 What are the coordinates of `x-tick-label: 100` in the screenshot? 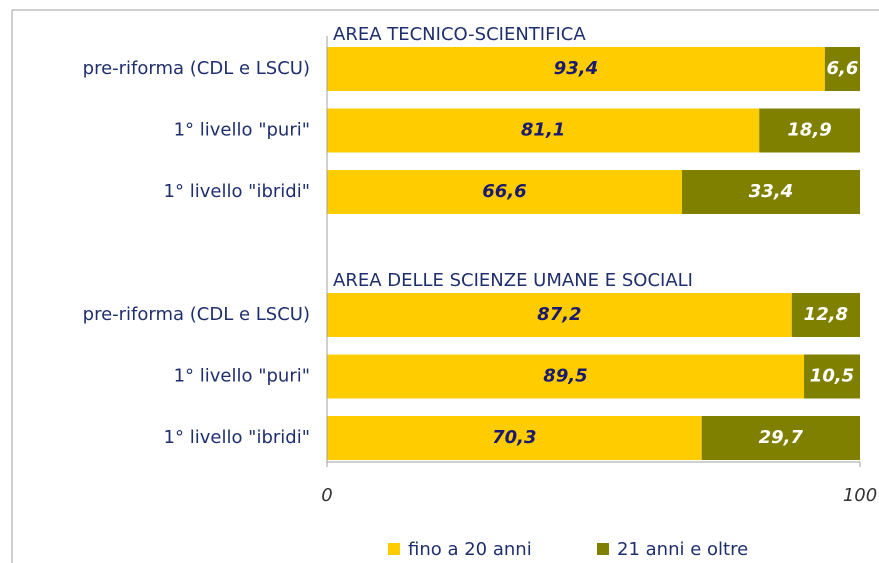 It's located at (860, 495).